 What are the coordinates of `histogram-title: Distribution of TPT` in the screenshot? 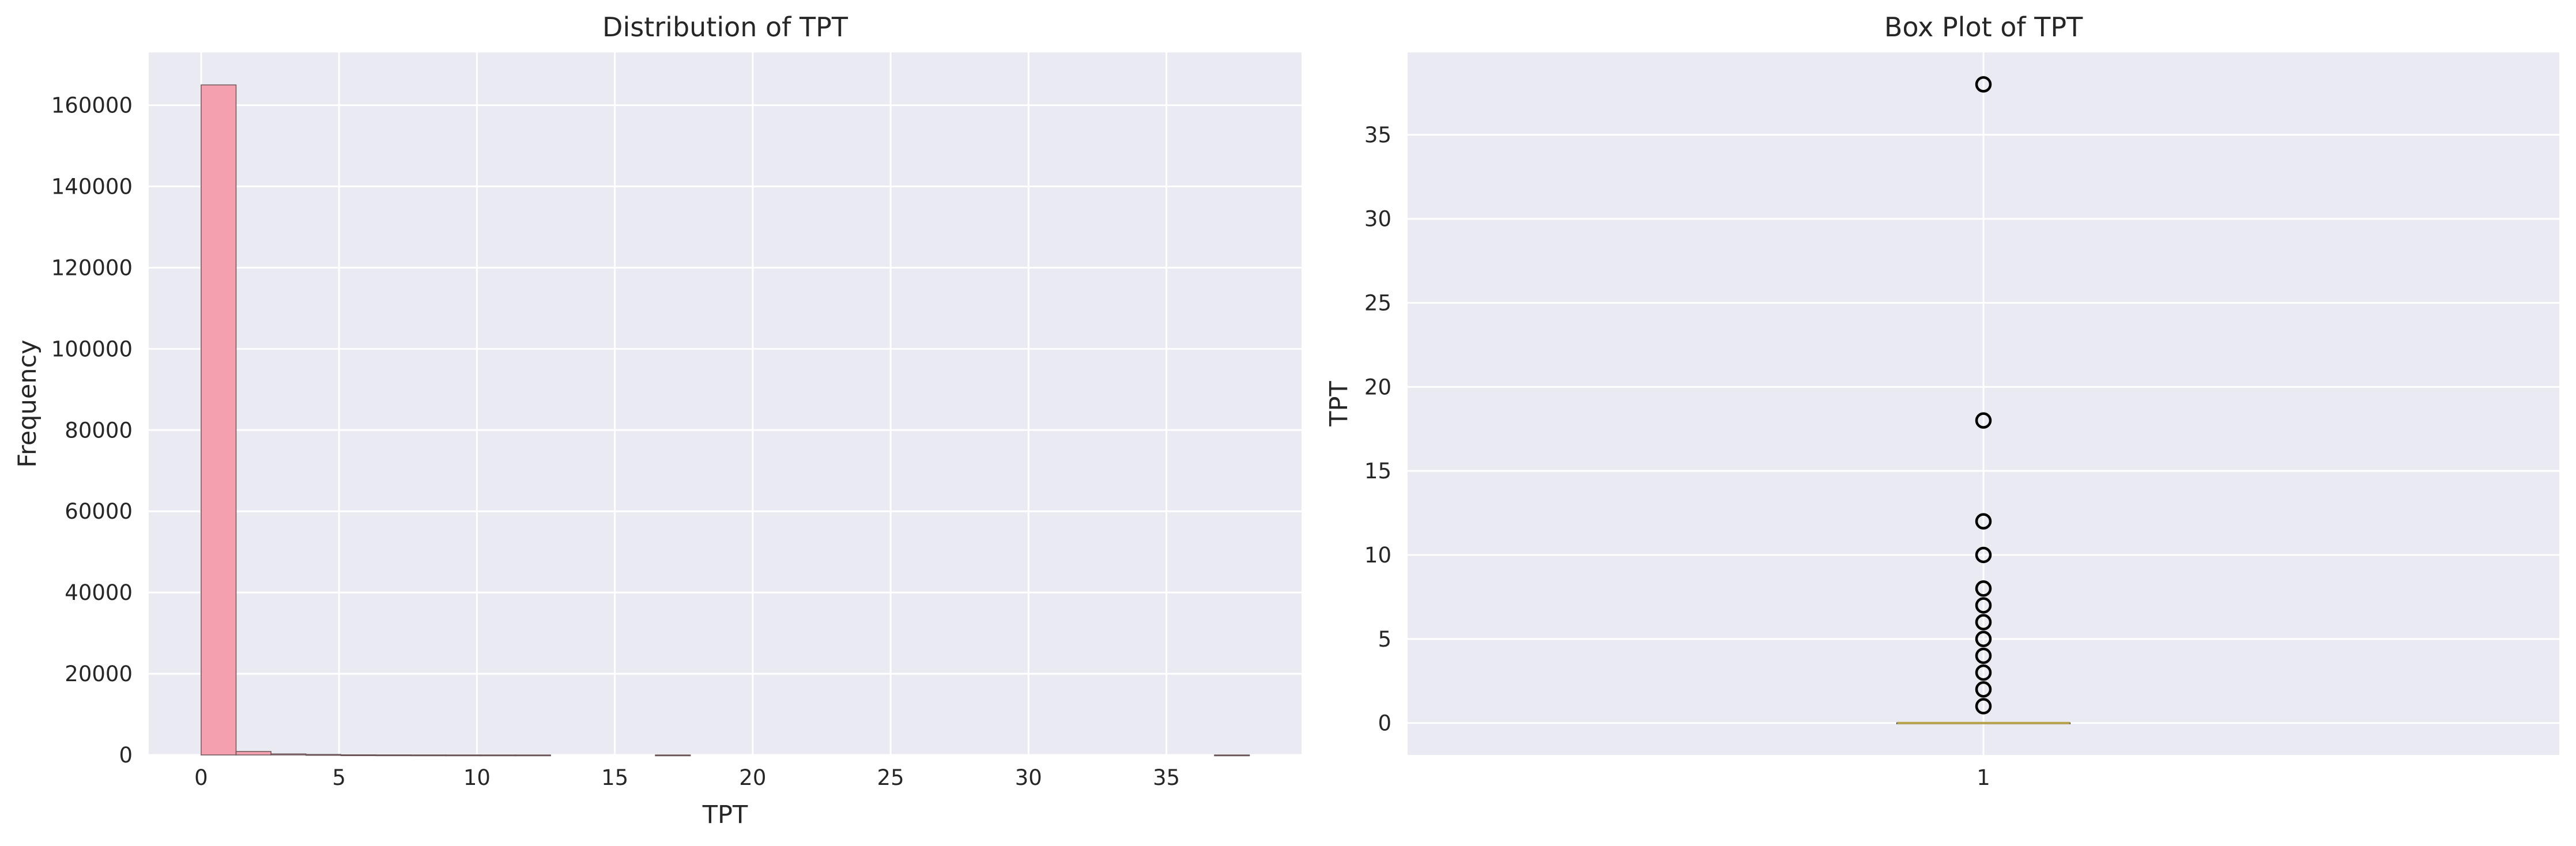 It's located at (725, 27).